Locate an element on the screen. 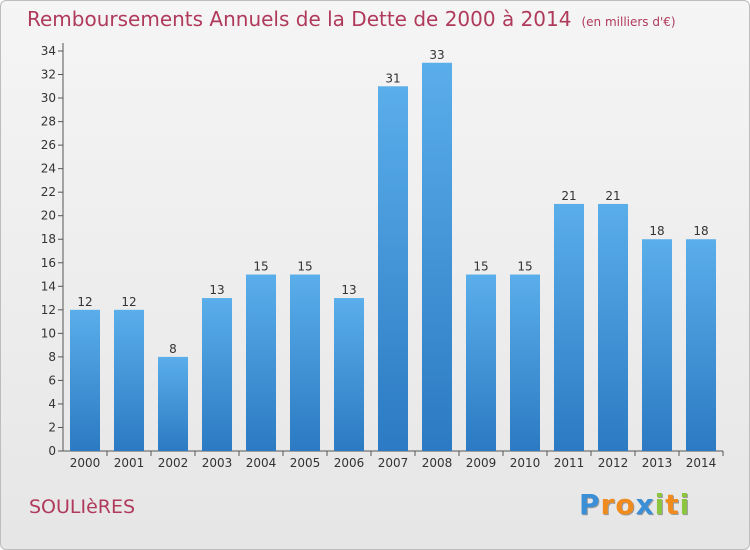 This screenshot has height=550, width=750. chart-subtitle: (en milliers d'€) is located at coordinates (628, 22).